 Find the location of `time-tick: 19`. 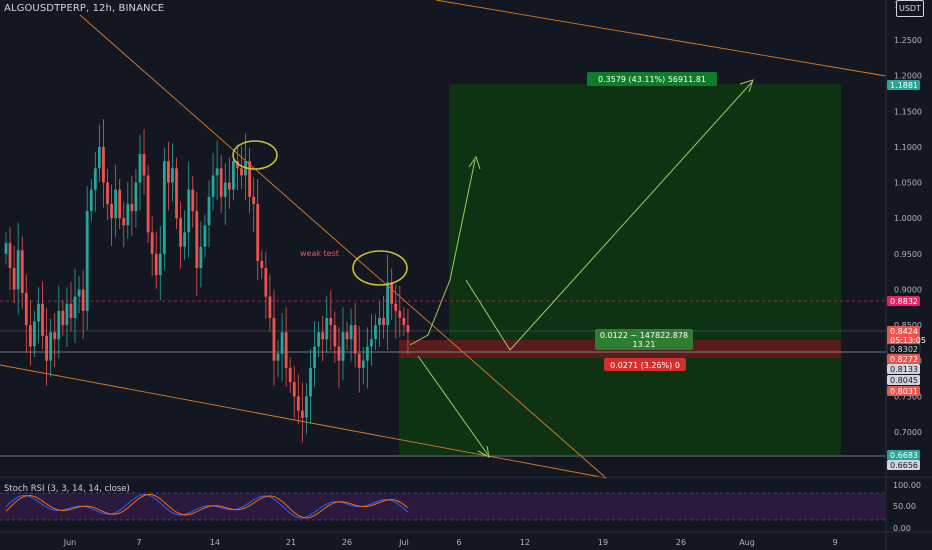

time-tick: 19 is located at coordinates (603, 542).